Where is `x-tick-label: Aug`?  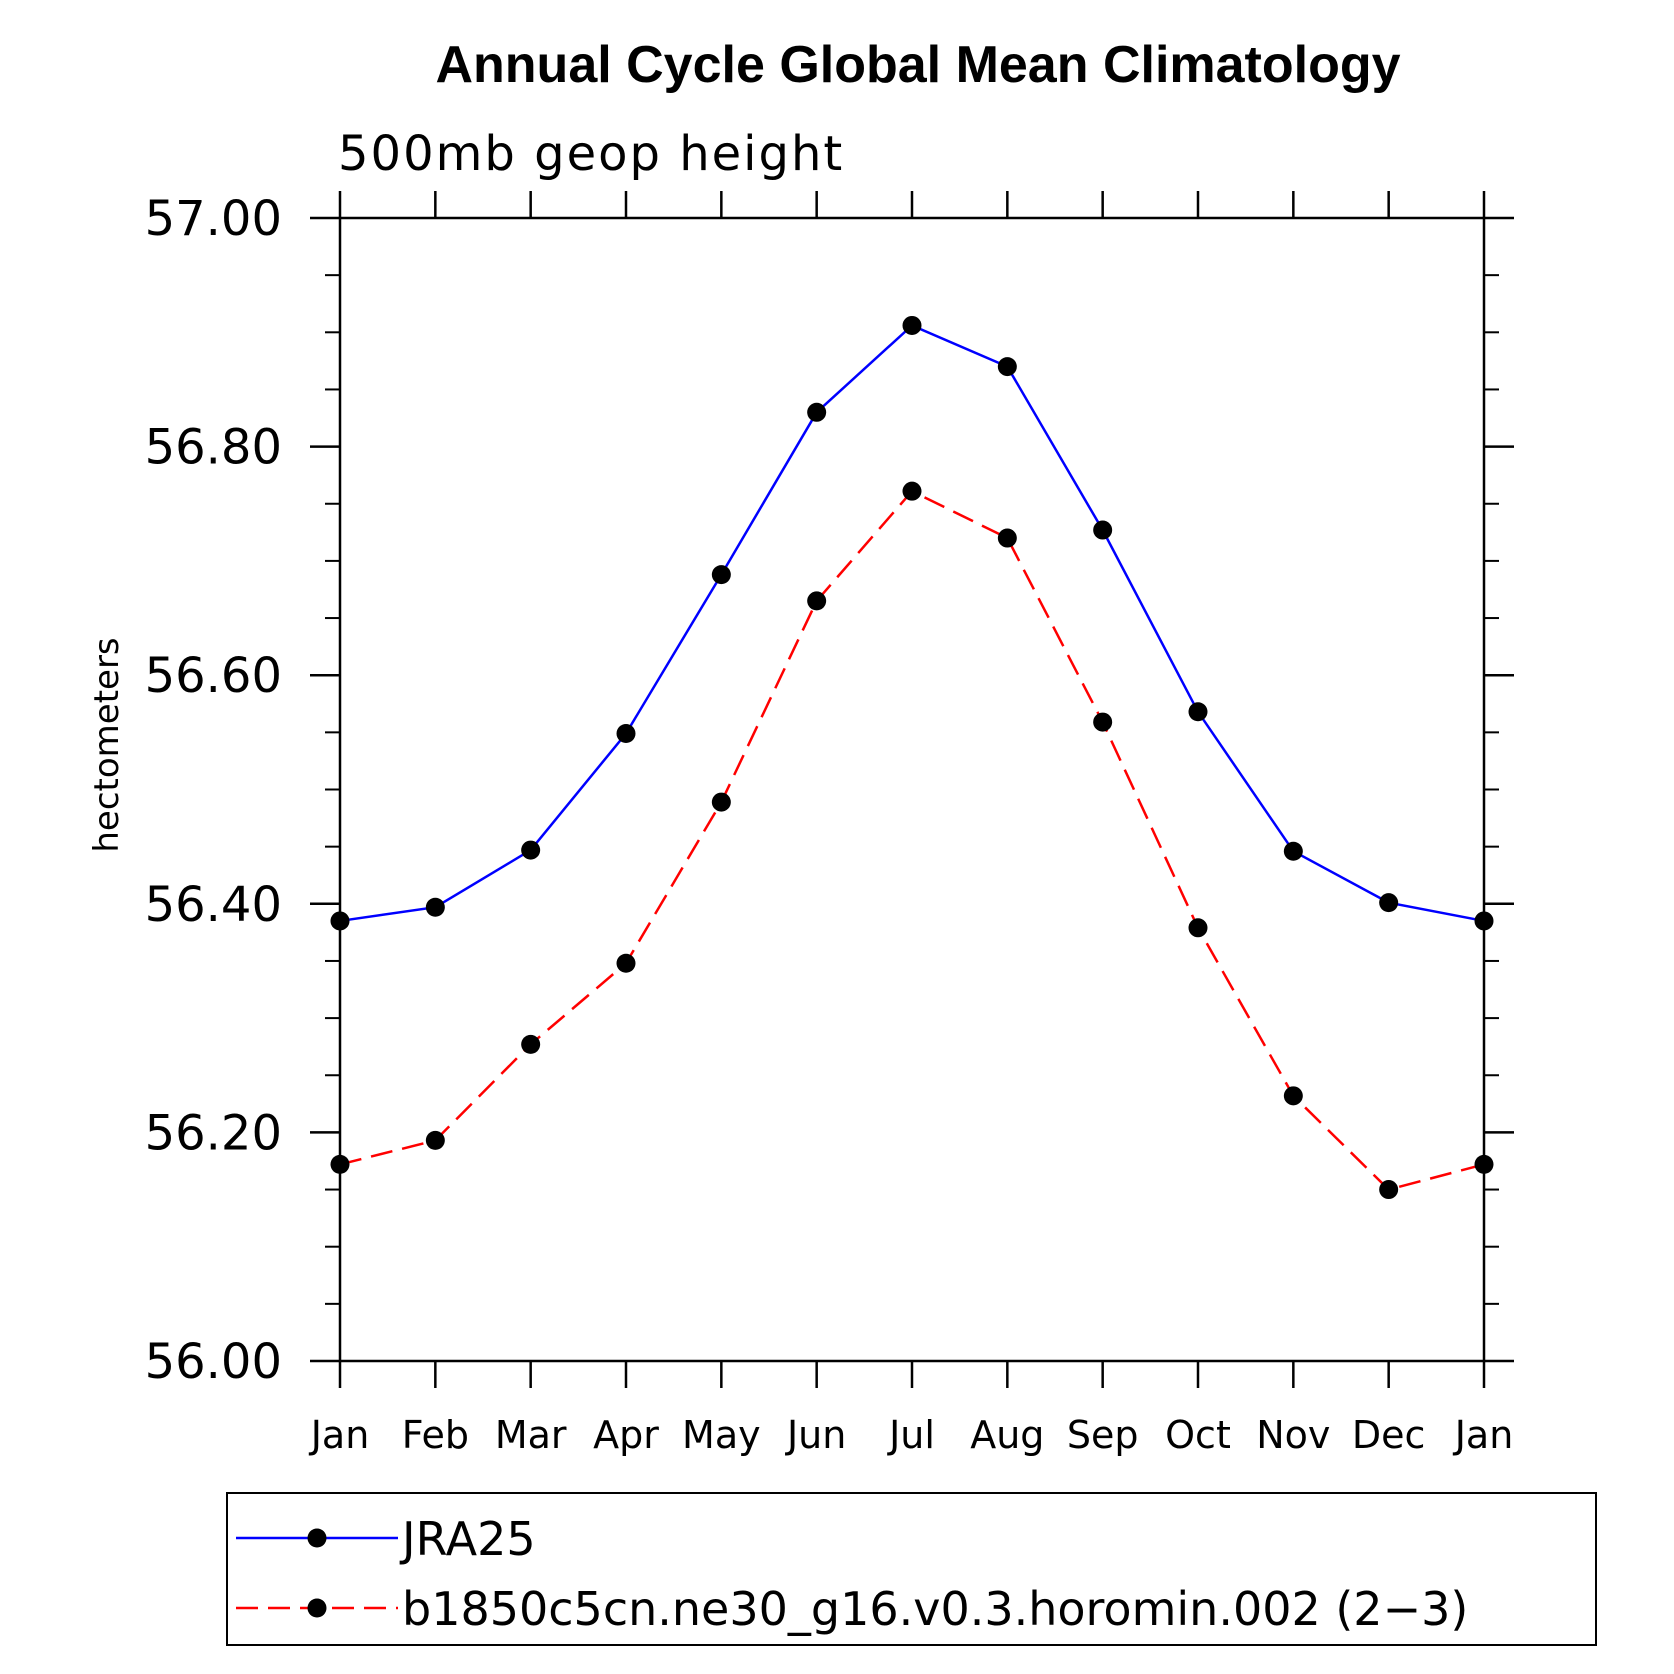 x-tick-label: Aug is located at coordinates (1007, 1435).